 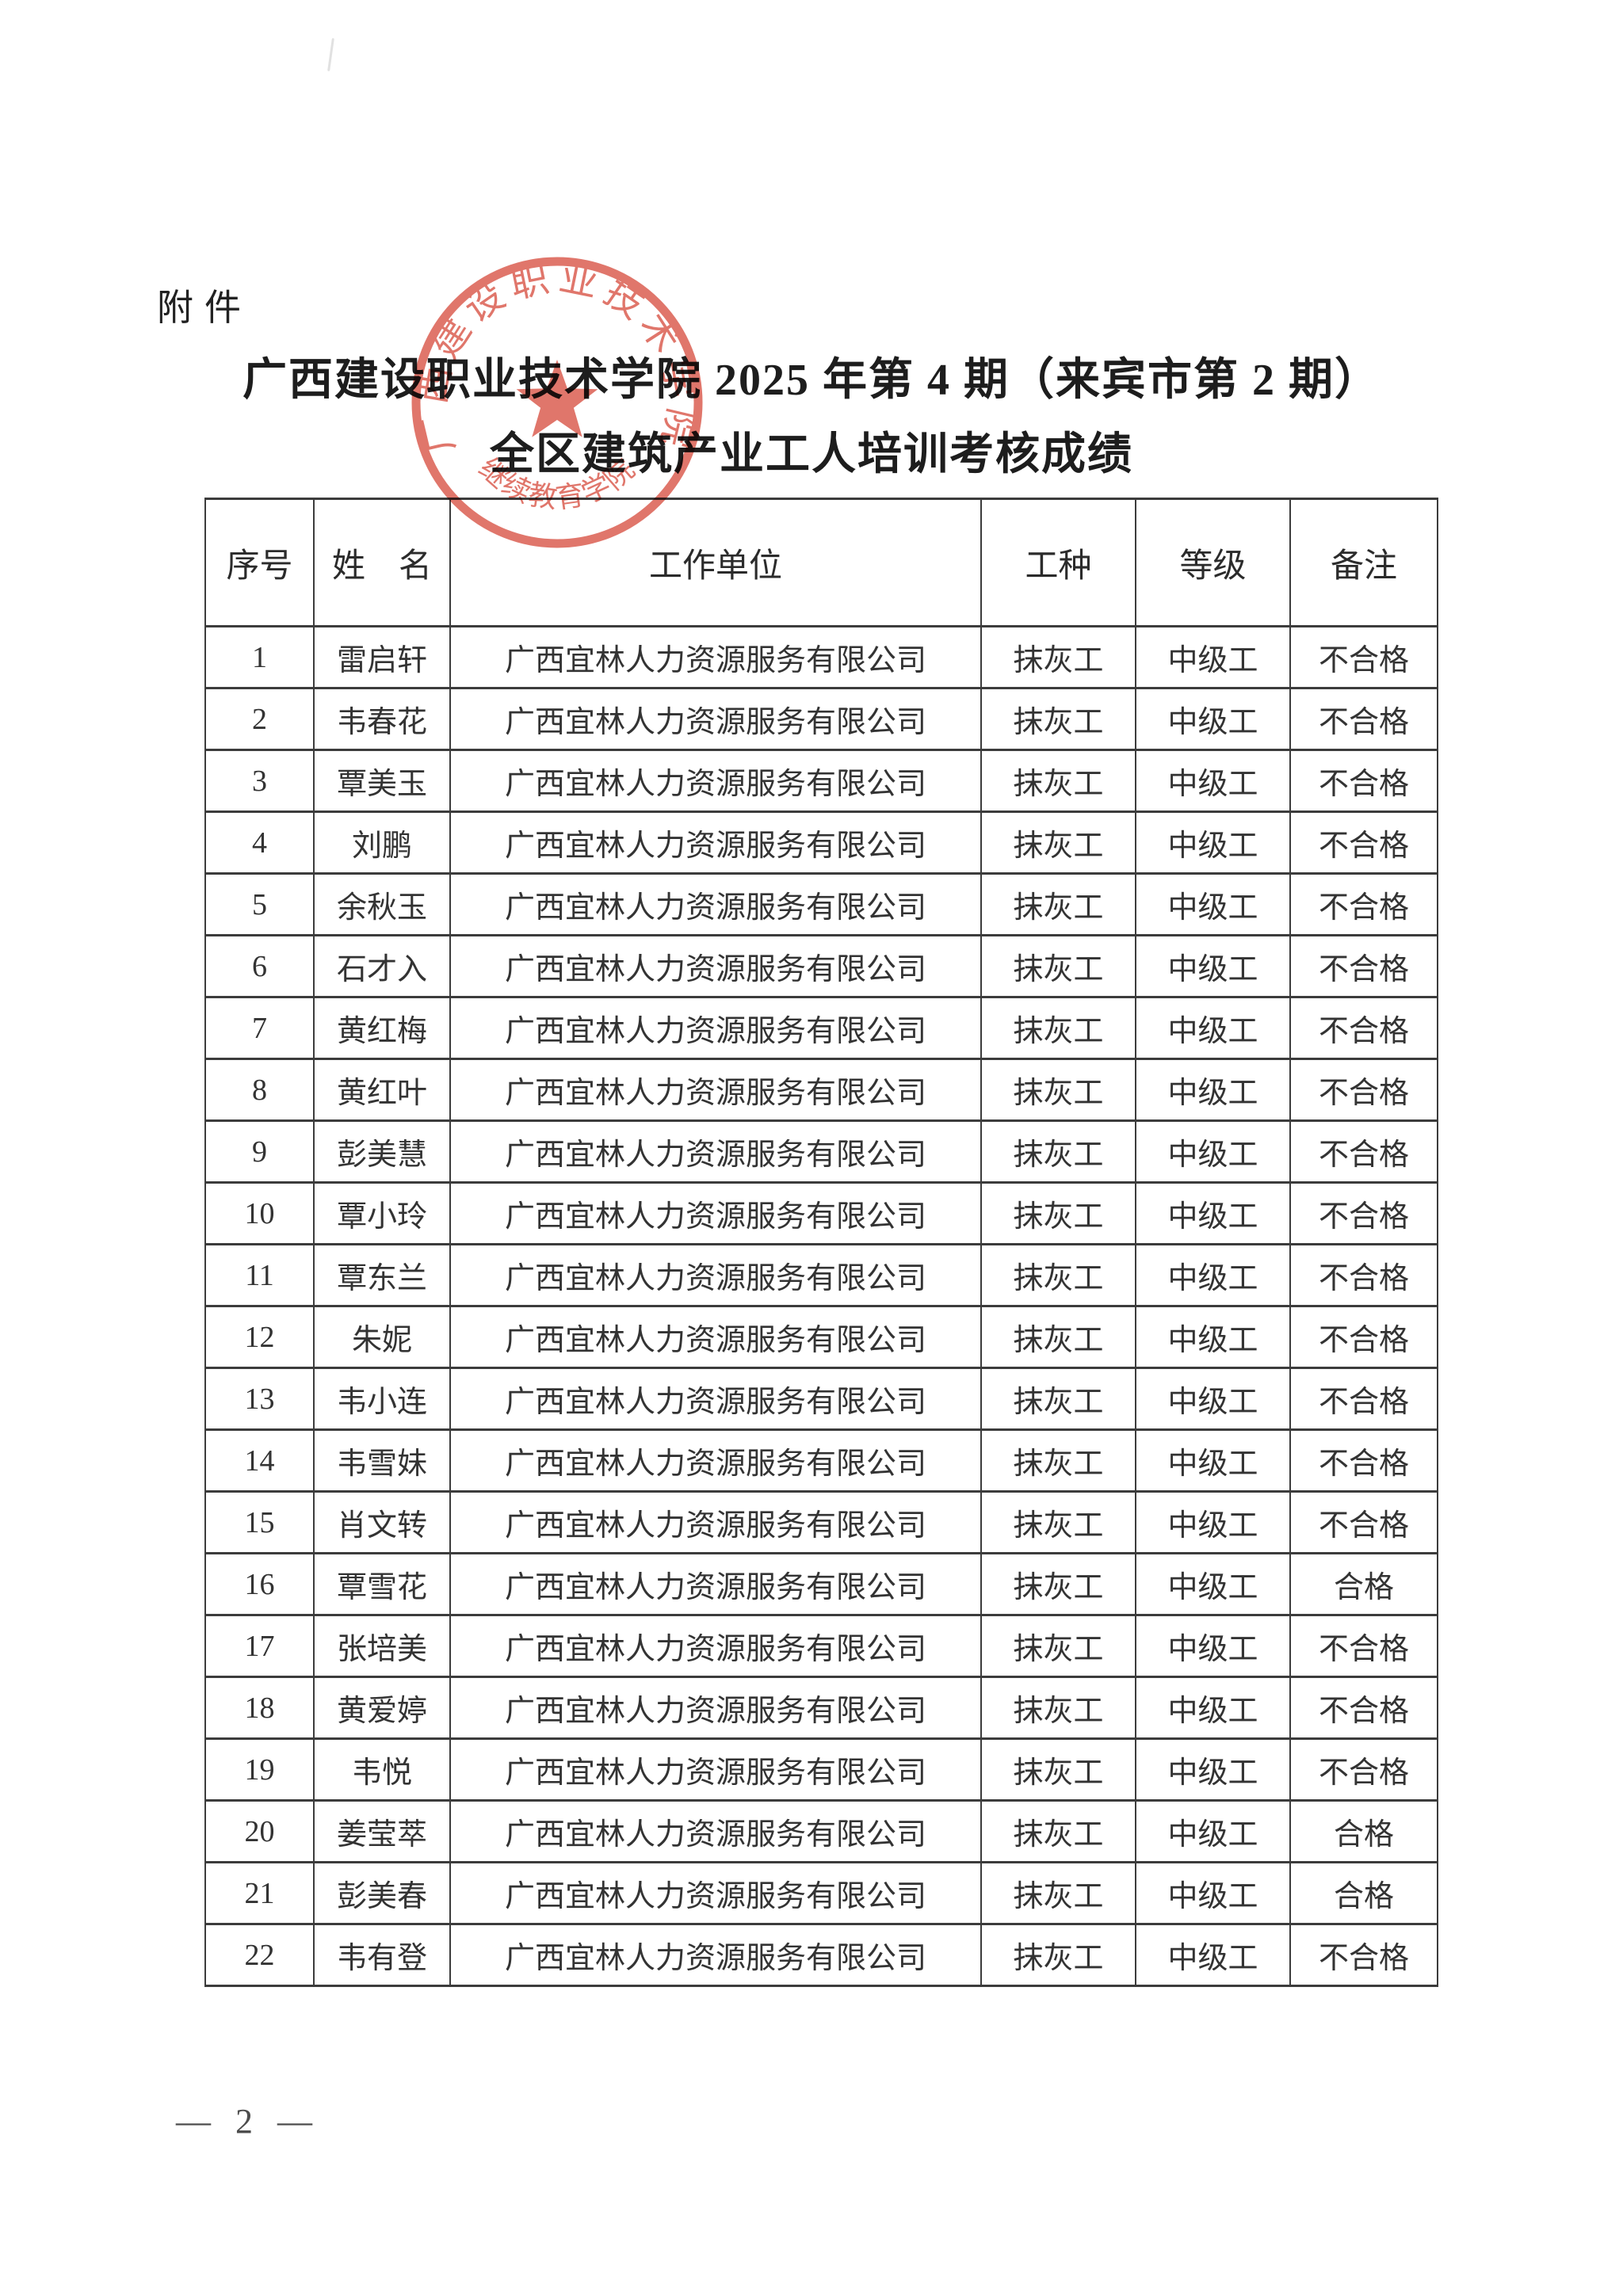 I want to click on header-serial: 序号, so click(x=259, y=562).